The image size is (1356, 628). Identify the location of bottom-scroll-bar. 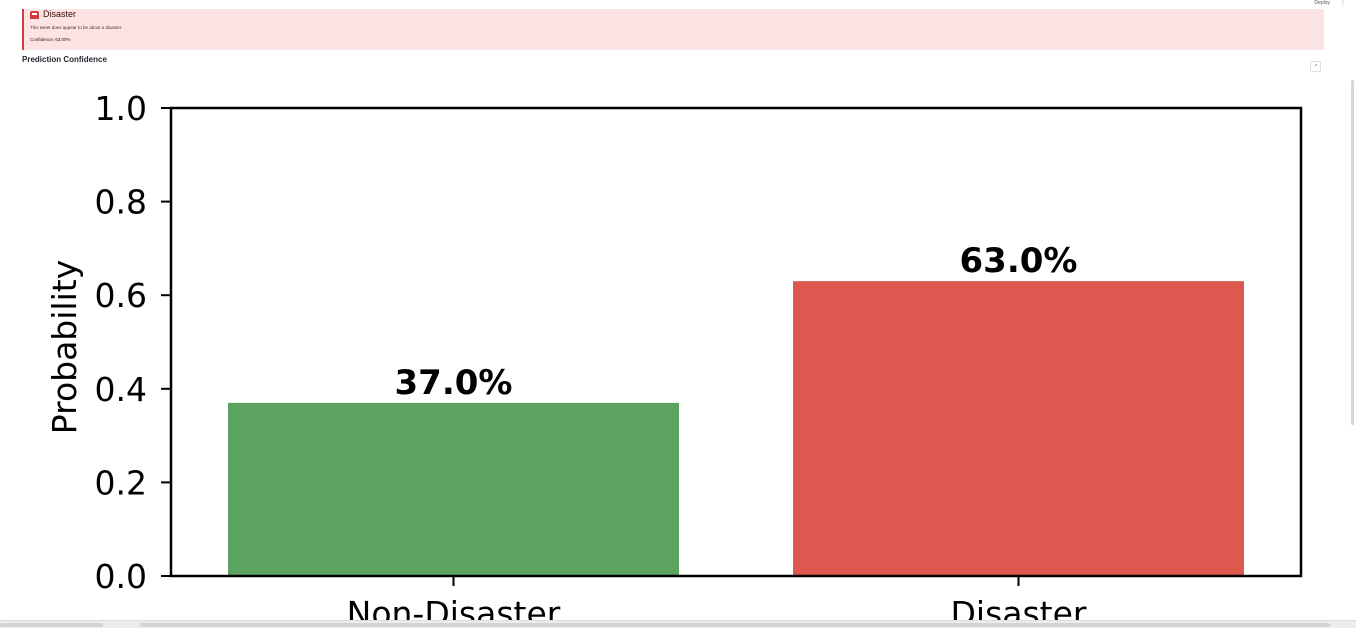
(678, 624).